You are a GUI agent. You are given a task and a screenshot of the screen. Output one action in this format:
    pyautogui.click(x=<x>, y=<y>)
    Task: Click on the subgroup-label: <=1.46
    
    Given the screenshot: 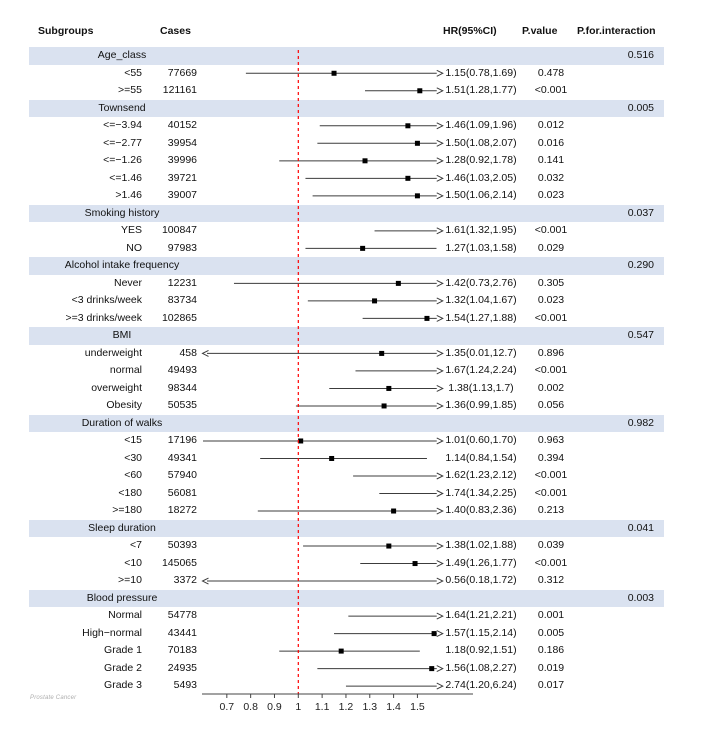 What is the action you would take?
    pyautogui.click(x=125, y=177)
    